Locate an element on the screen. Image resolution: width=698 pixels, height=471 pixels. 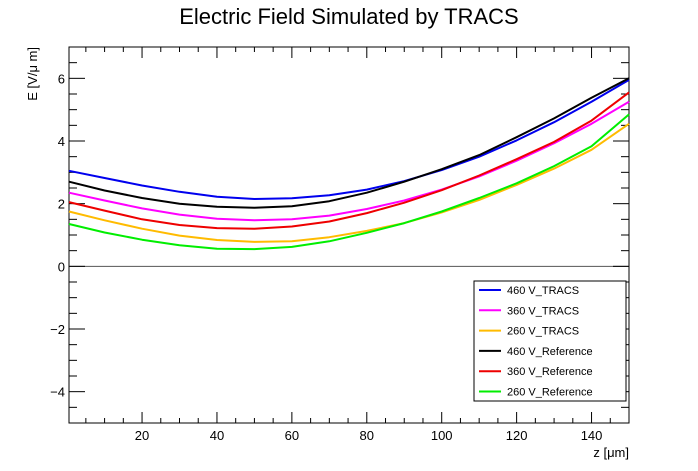
y-tick-label: 0 is located at coordinates (61, 266).